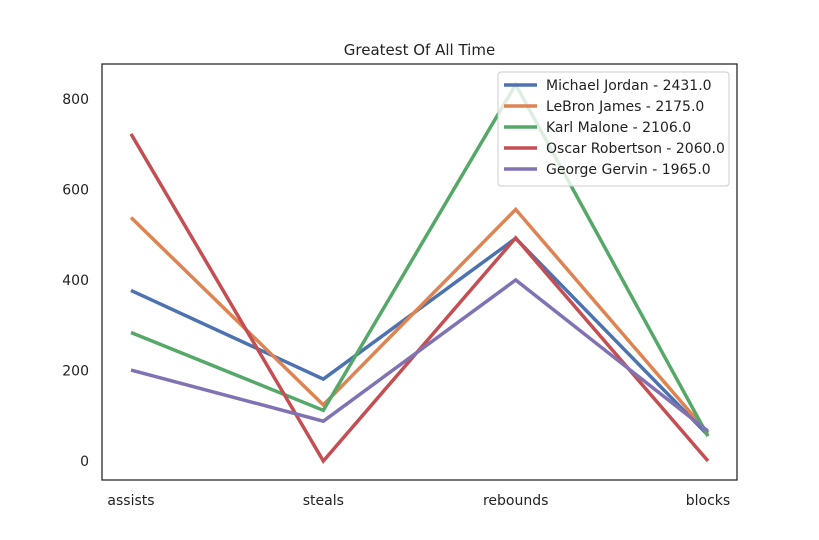 This screenshot has width=819, height=540. What do you see at coordinates (75, 191) in the screenshot?
I see `y-tick-label: 600` at bounding box center [75, 191].